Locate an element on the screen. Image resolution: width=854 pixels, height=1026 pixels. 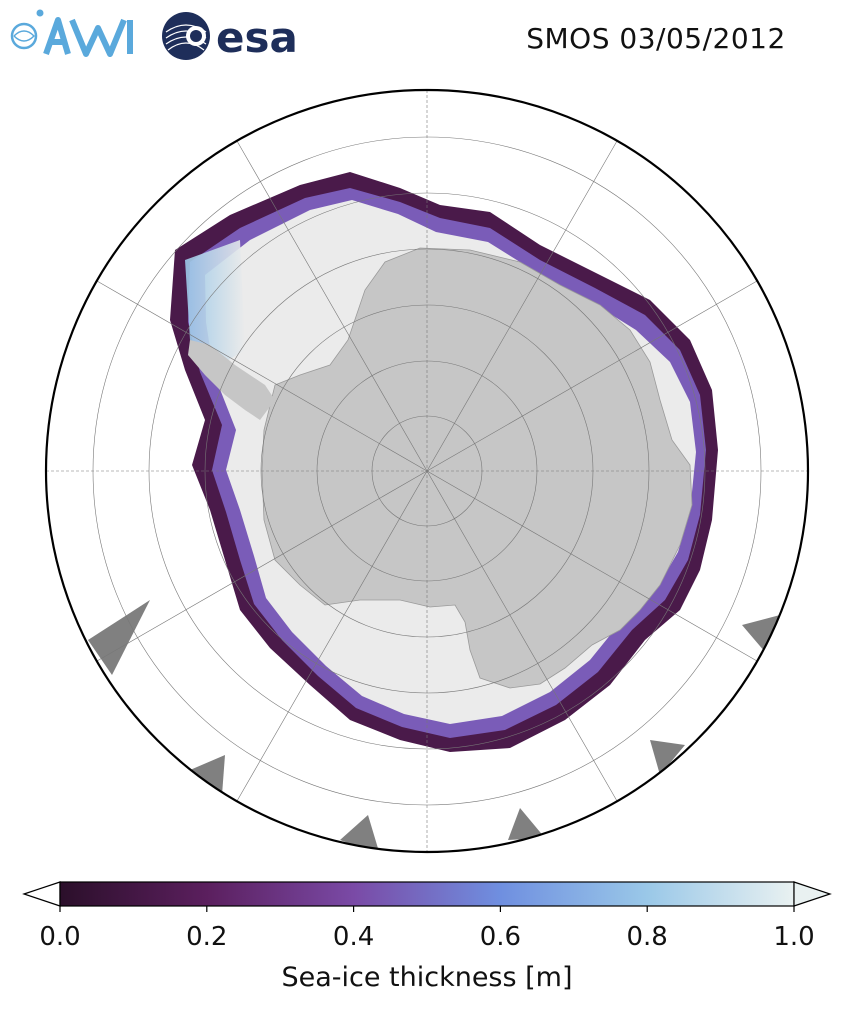
sea-ice-weddell-gradient is located at coordinates (215, 302).